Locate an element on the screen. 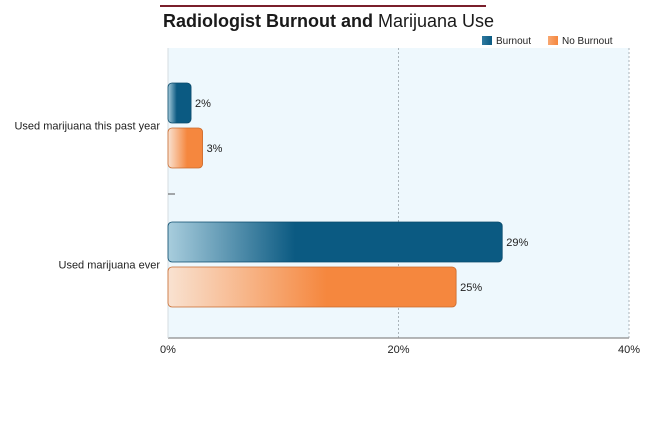 The height and width of the screenshot is (439, 645). category-label-1: Used marijuana ever is located at coordinates (110, 266).